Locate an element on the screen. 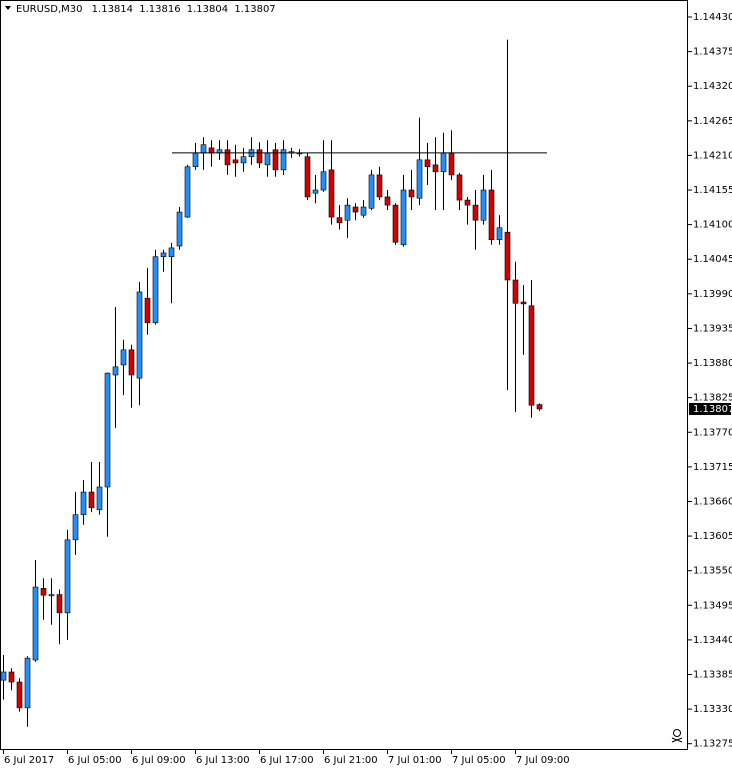 This screenshot has width=732, height=769. y-tick-label: 1.13825 is located at coordinates (712, 398).